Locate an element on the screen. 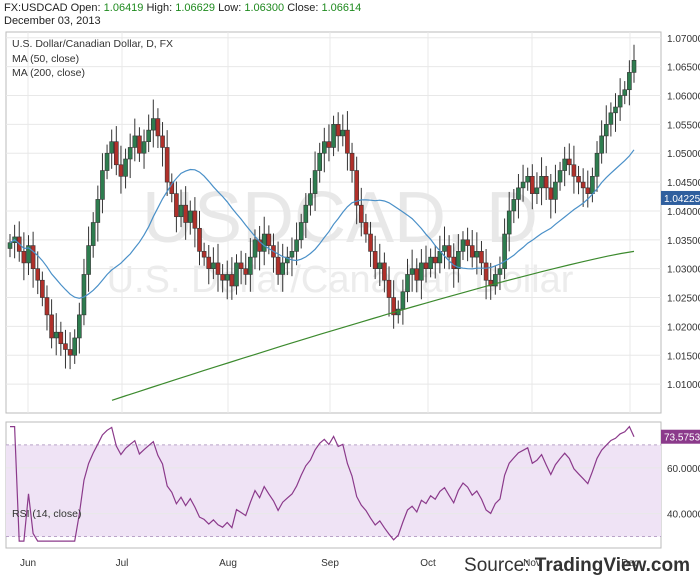  rsi-tick-label: 40.0000 is located at coordinates (683, 515).